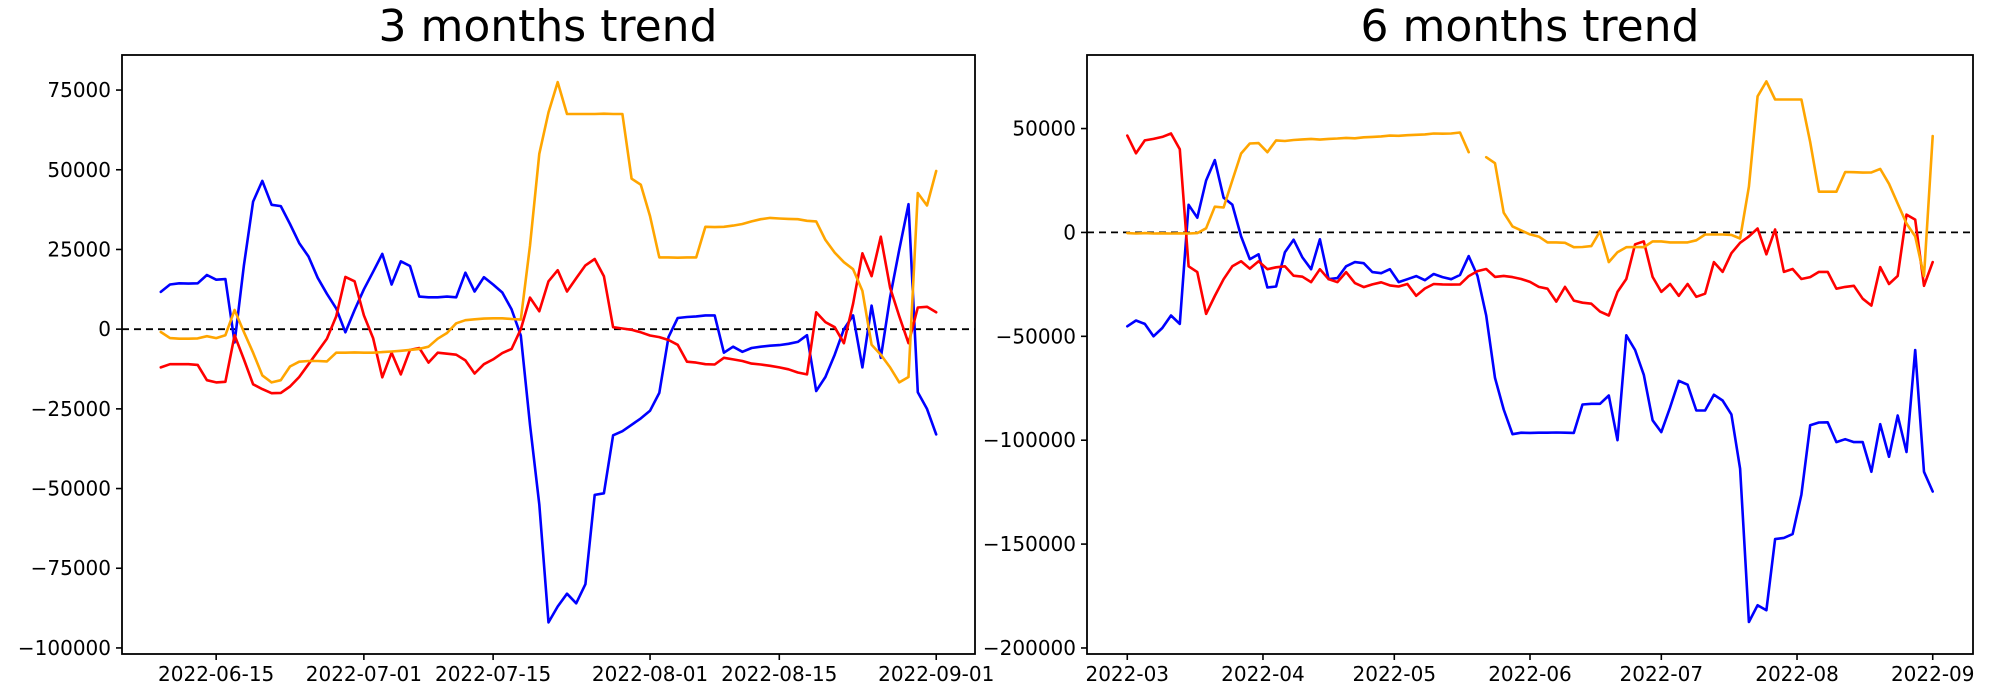 This screenshot has height=700, width=2000. I want to click on chart-title-6-months: 6 months trend, so click(1530, 26).